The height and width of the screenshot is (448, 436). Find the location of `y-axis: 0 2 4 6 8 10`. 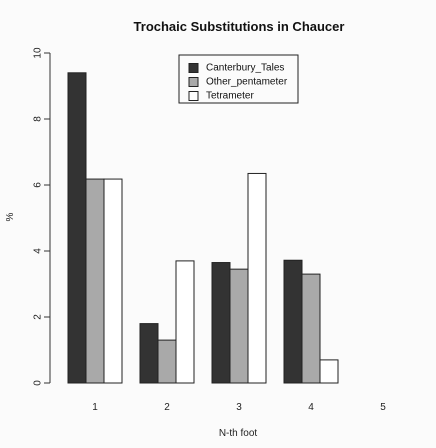

y-axis: 0 2 4 6 8 10 is located at coordinates (42, 216).